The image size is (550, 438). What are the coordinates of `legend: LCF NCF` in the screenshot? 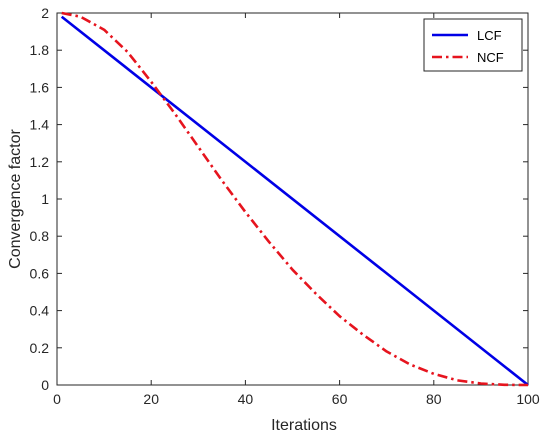 It's located at (473, 45).